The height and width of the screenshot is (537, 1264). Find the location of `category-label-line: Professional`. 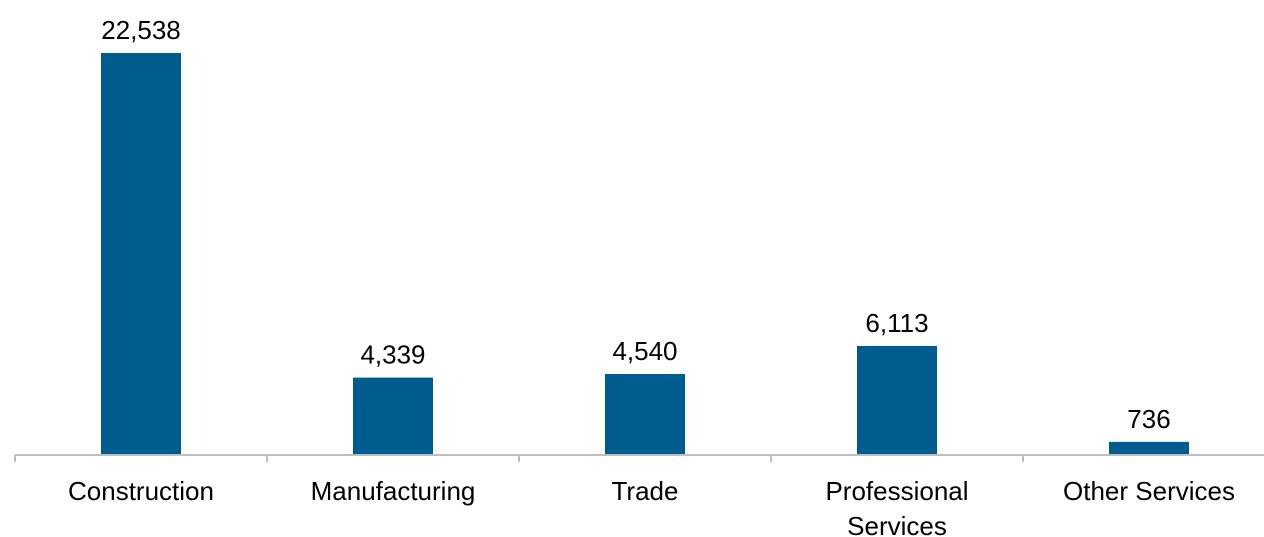

category-label-line: Professional is located at coordinates (896, 491).